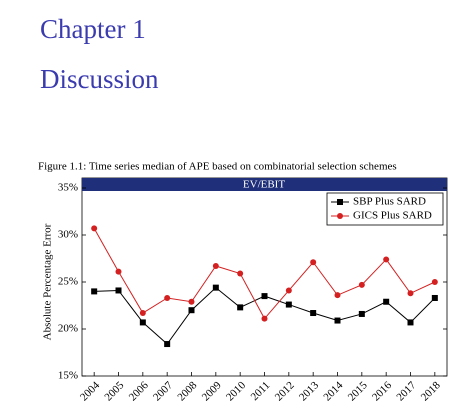 The width and height of the screenshot is (474, 412). I want to click on chart-title: EV/EBIT, so click(264, 185).